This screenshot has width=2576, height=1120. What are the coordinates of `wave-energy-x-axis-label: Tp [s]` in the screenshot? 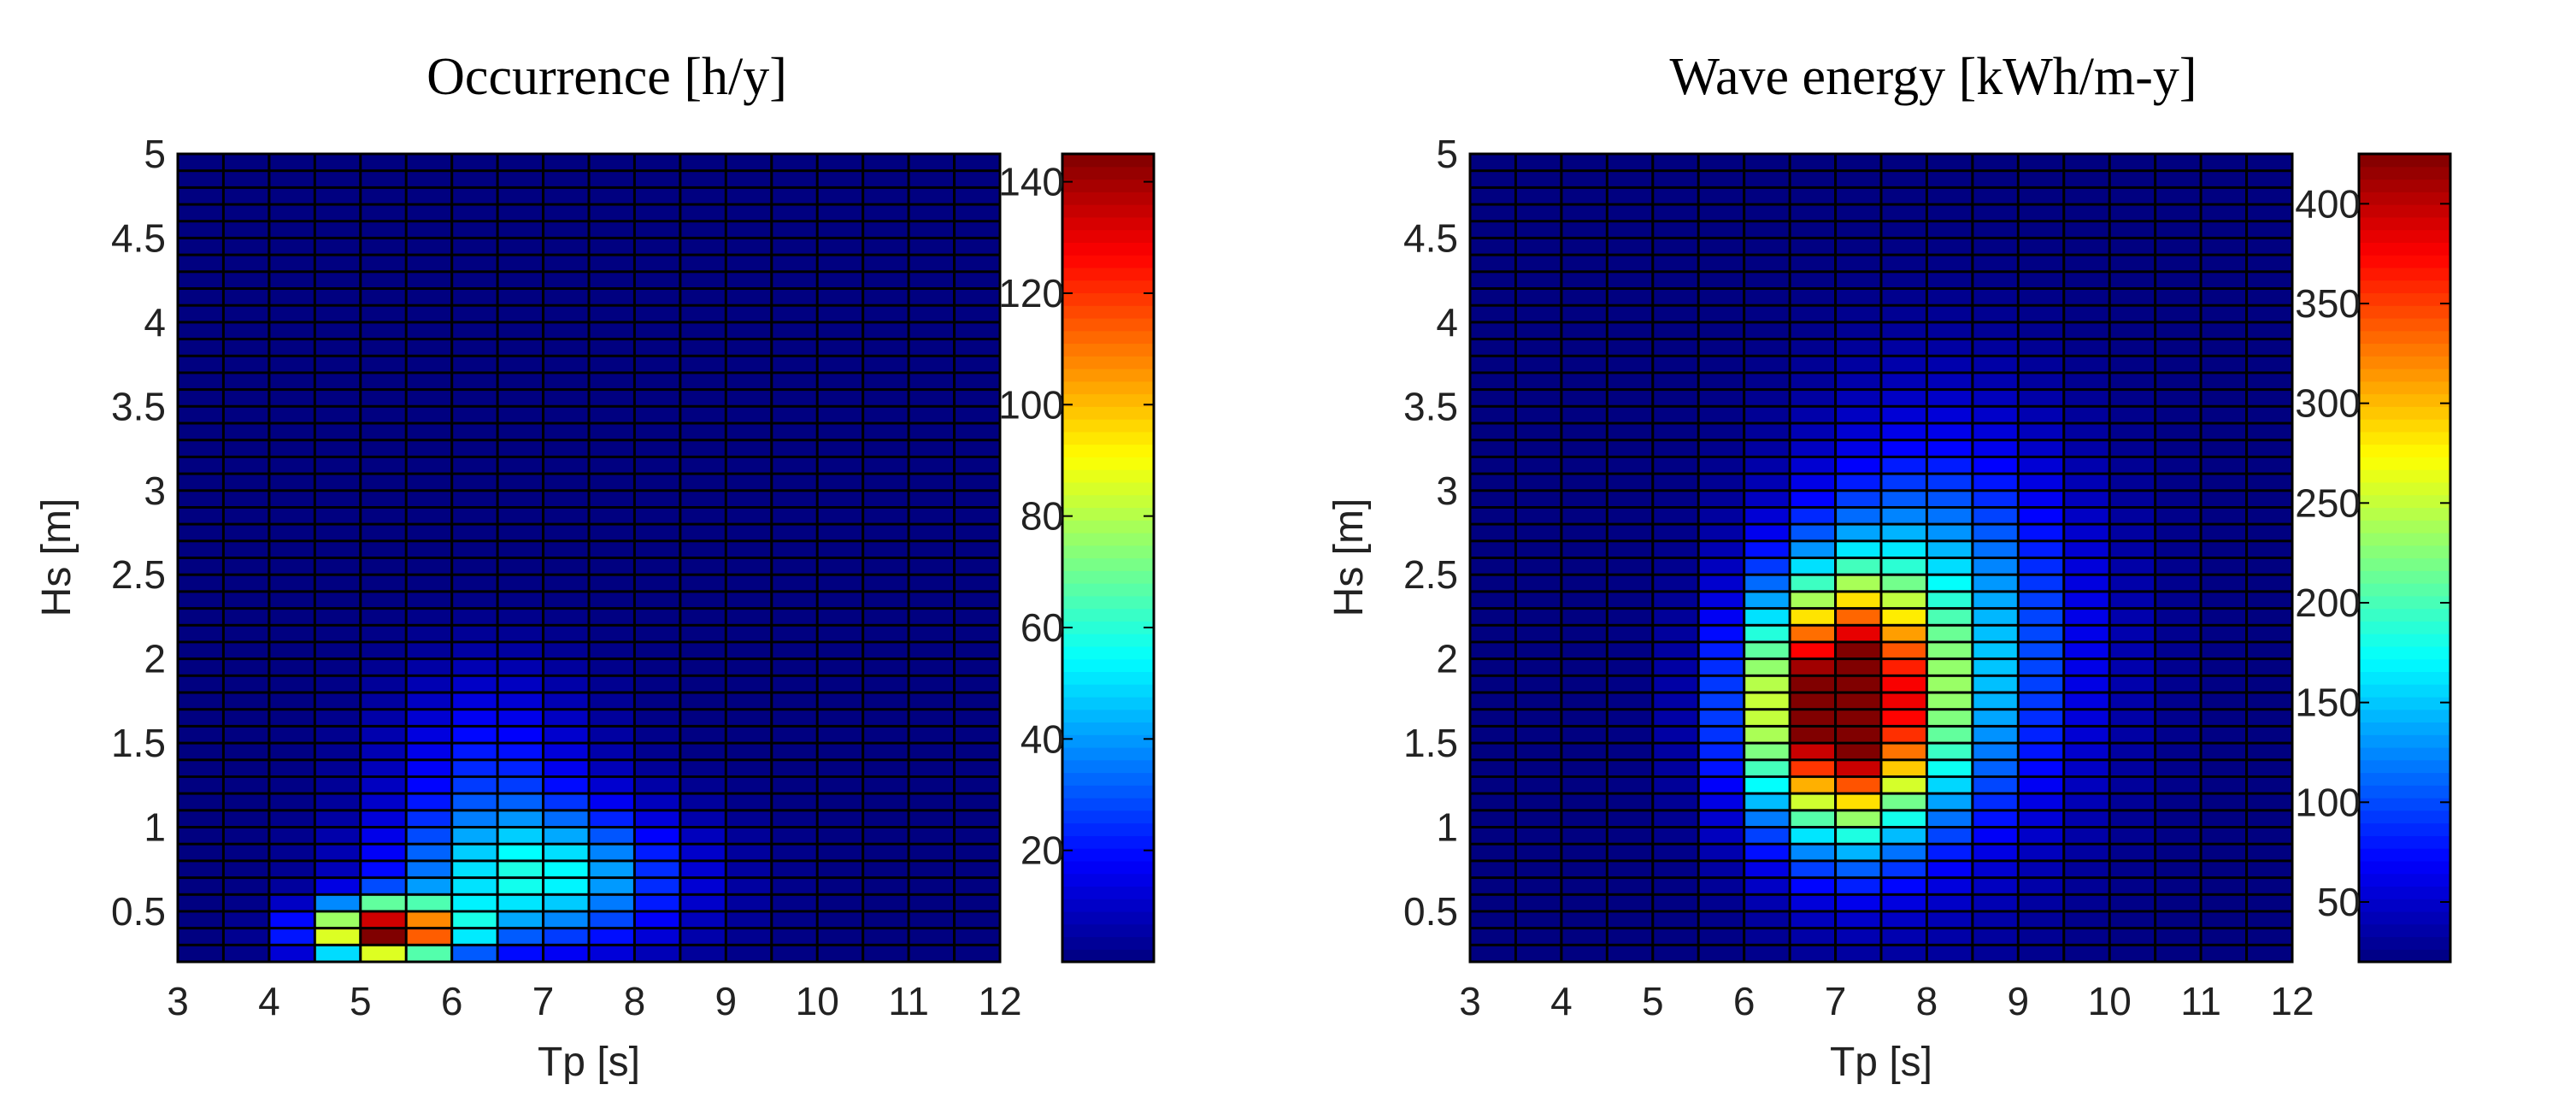 It's located at (1881, 1062).